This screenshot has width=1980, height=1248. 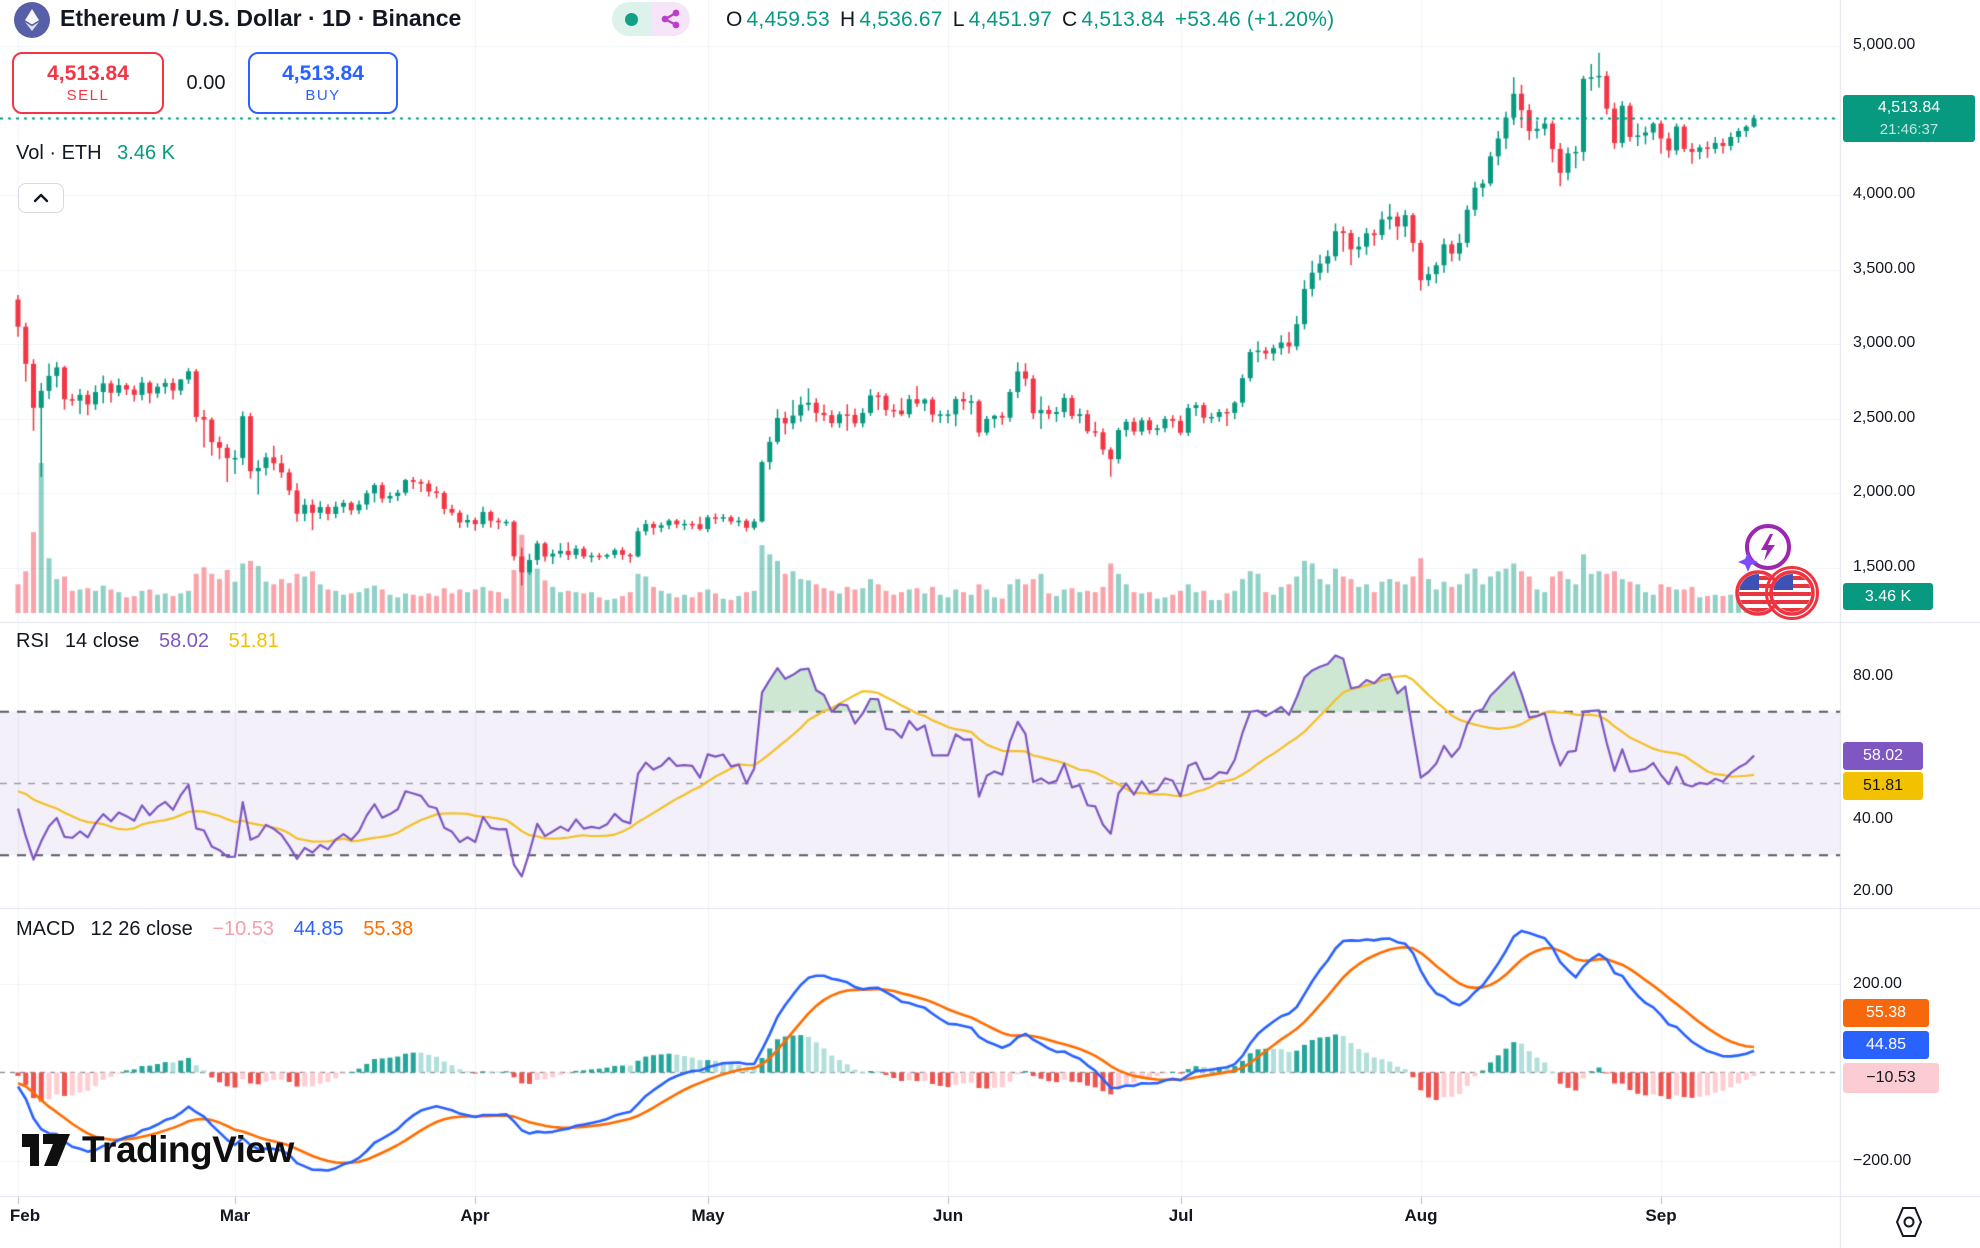 I want to click on ohlc-high-label: H, so click(x=847, y=19).